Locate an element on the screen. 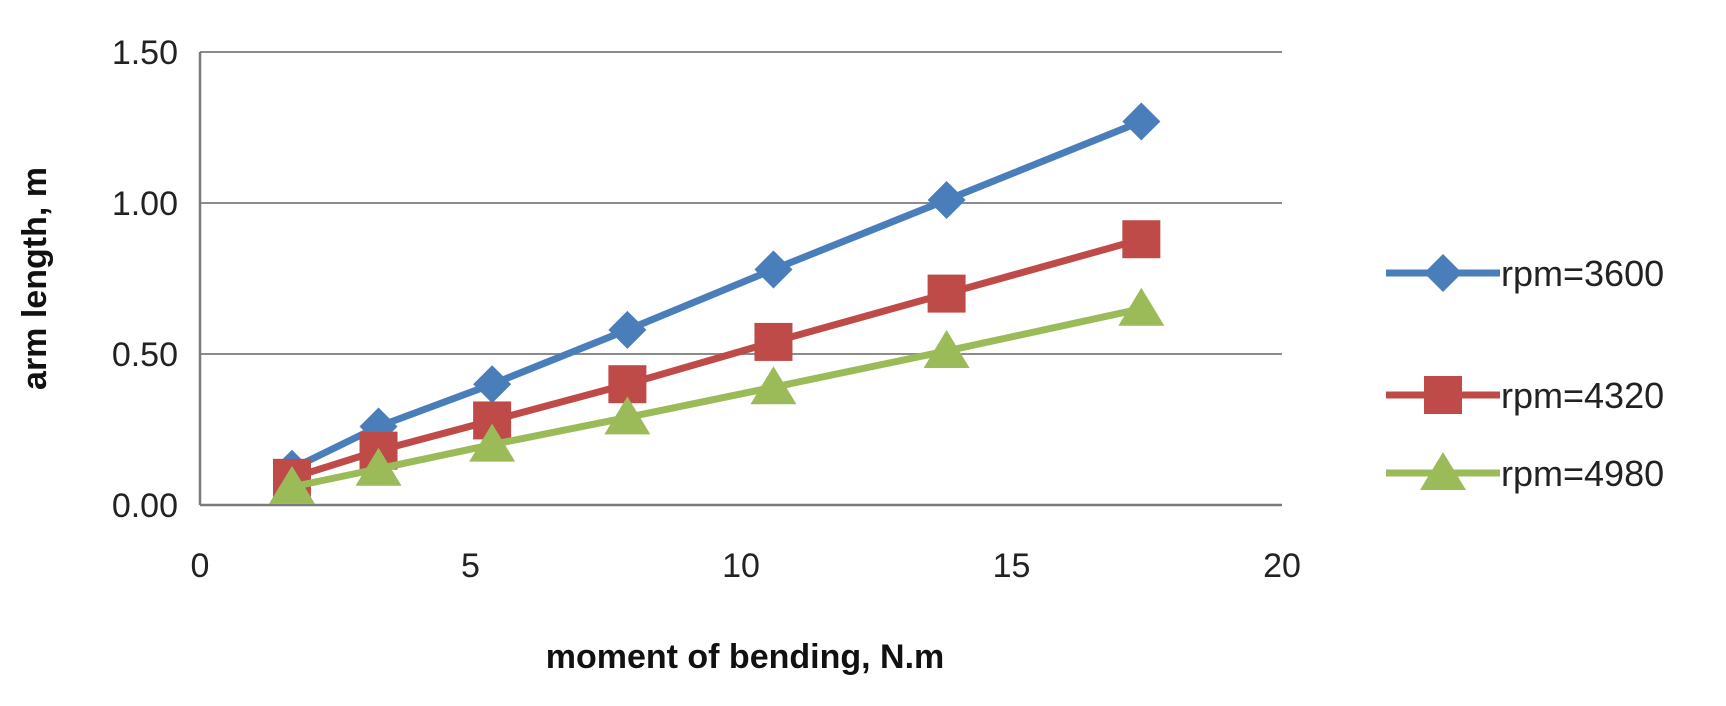  y-axis-title: arm length, m is located at coordinates (35, 278).